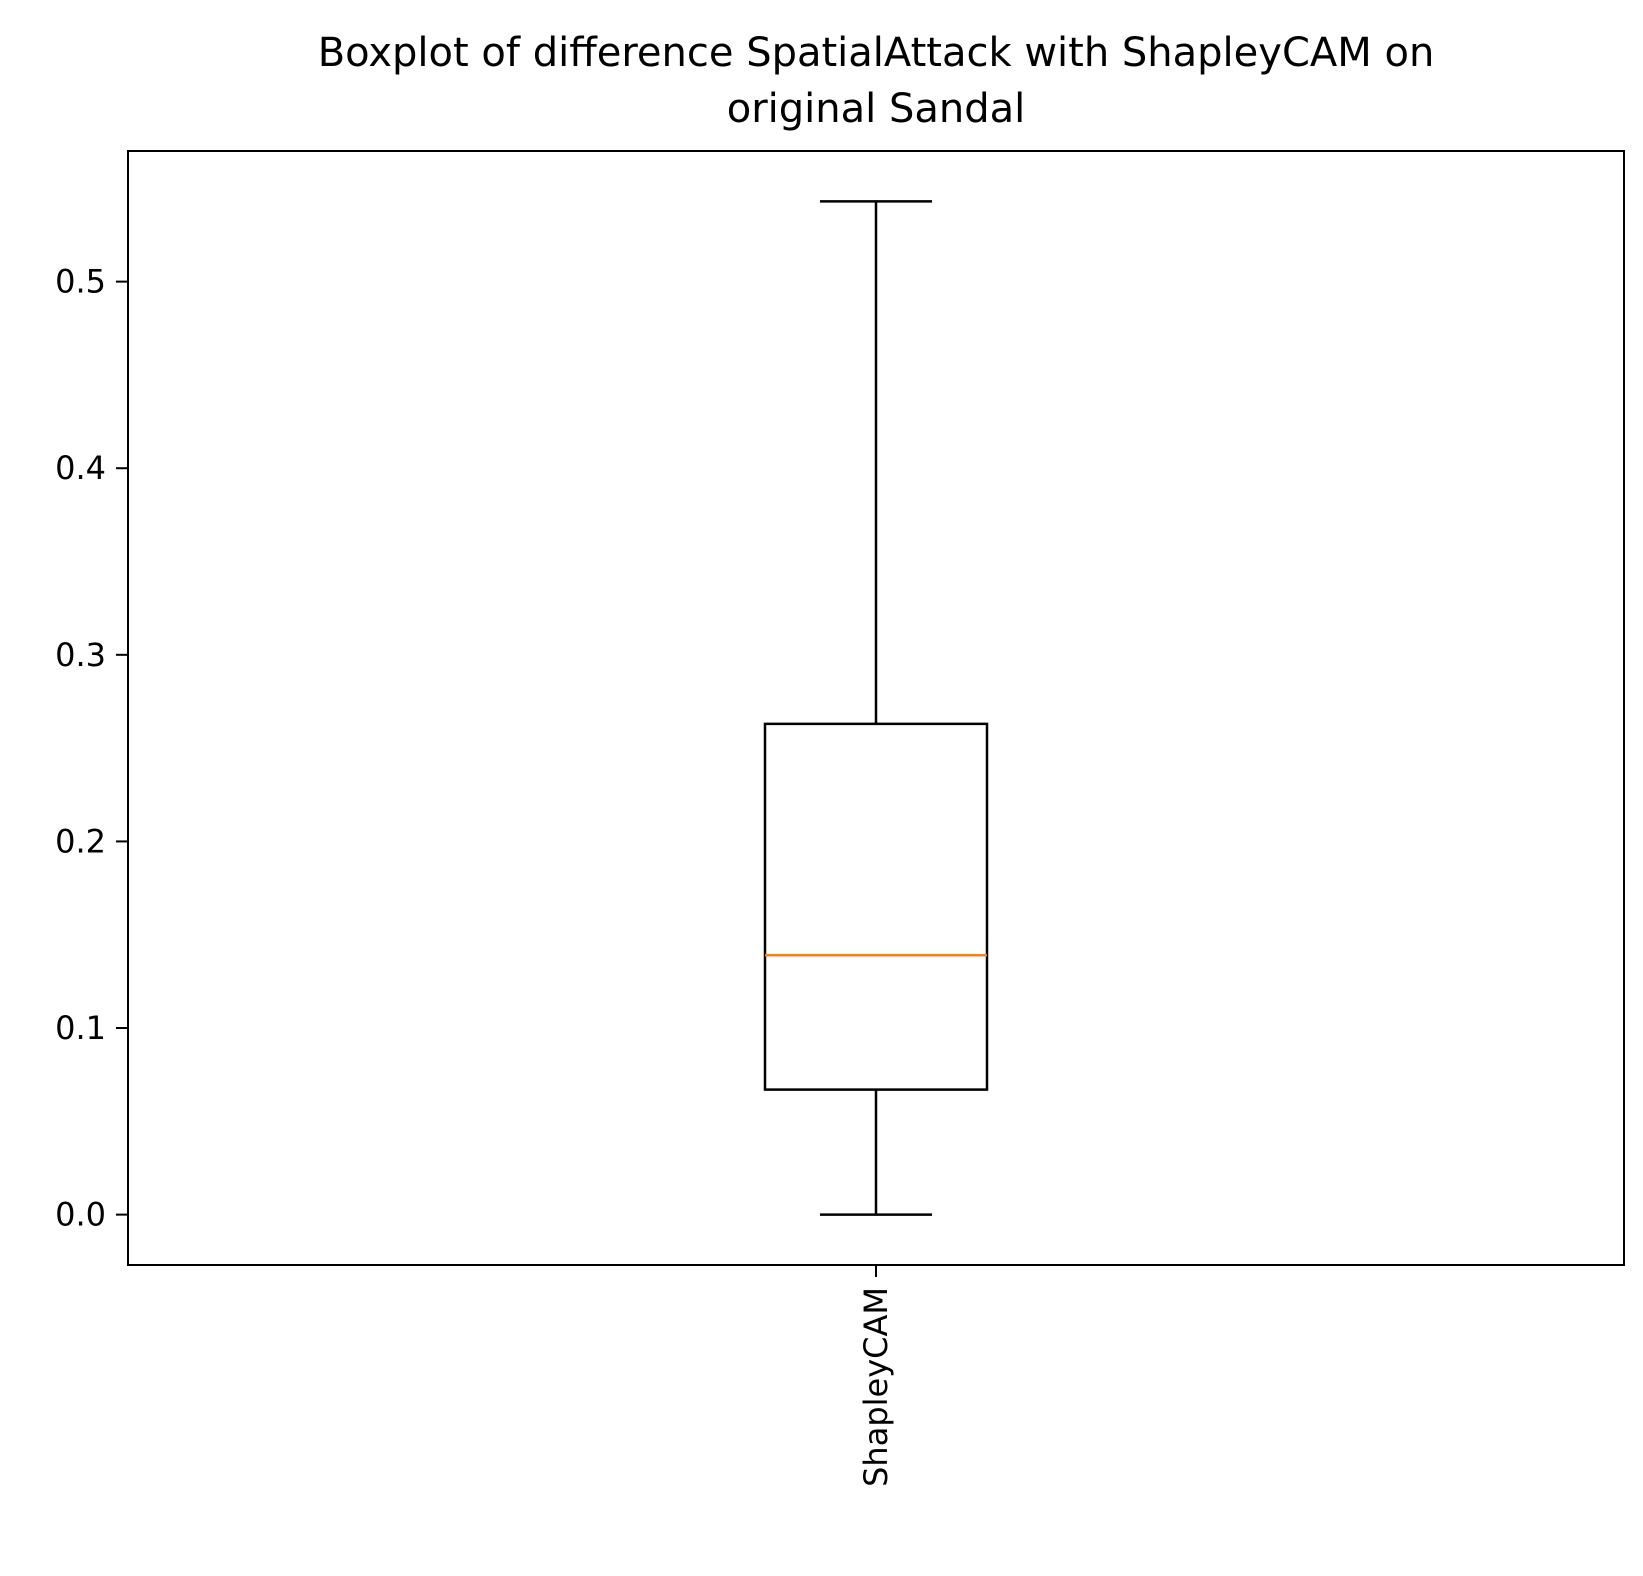 The image size is (1643, 1576). I want to click on x-axis: ShapleyCAM, so click(876, 1376).